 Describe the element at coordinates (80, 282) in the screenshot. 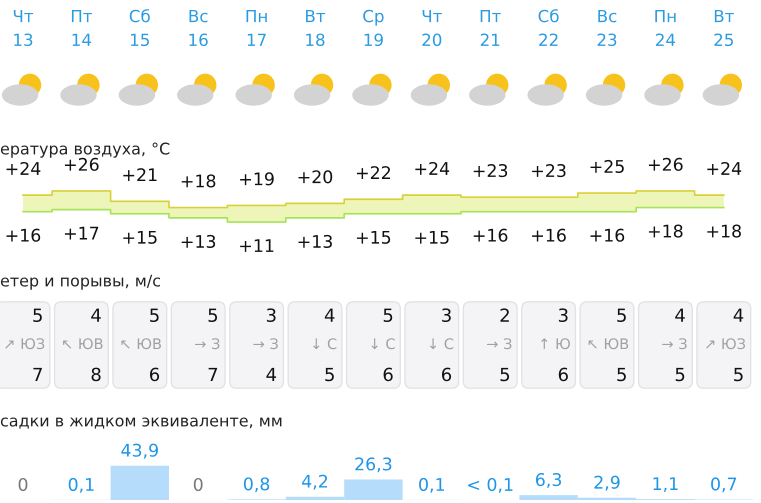

I see `text: етер и порывы, м/с` at that location.